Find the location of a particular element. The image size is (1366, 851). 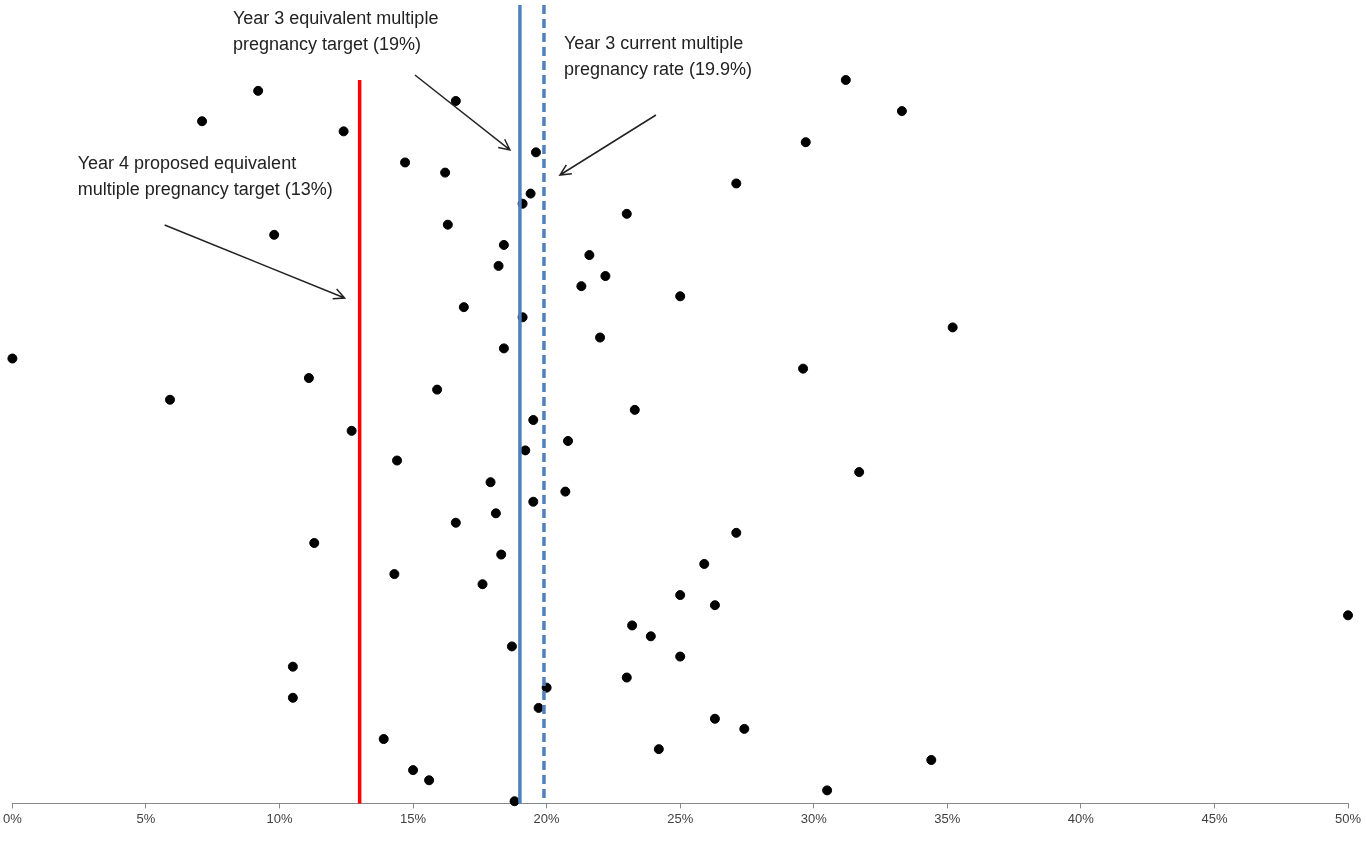

x-tick-label: 35% is located at coordinates (947, 818).